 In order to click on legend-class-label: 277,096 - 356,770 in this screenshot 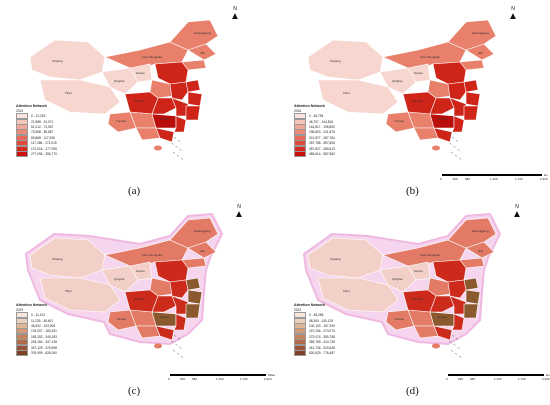, I will do `click(44, 154)`.